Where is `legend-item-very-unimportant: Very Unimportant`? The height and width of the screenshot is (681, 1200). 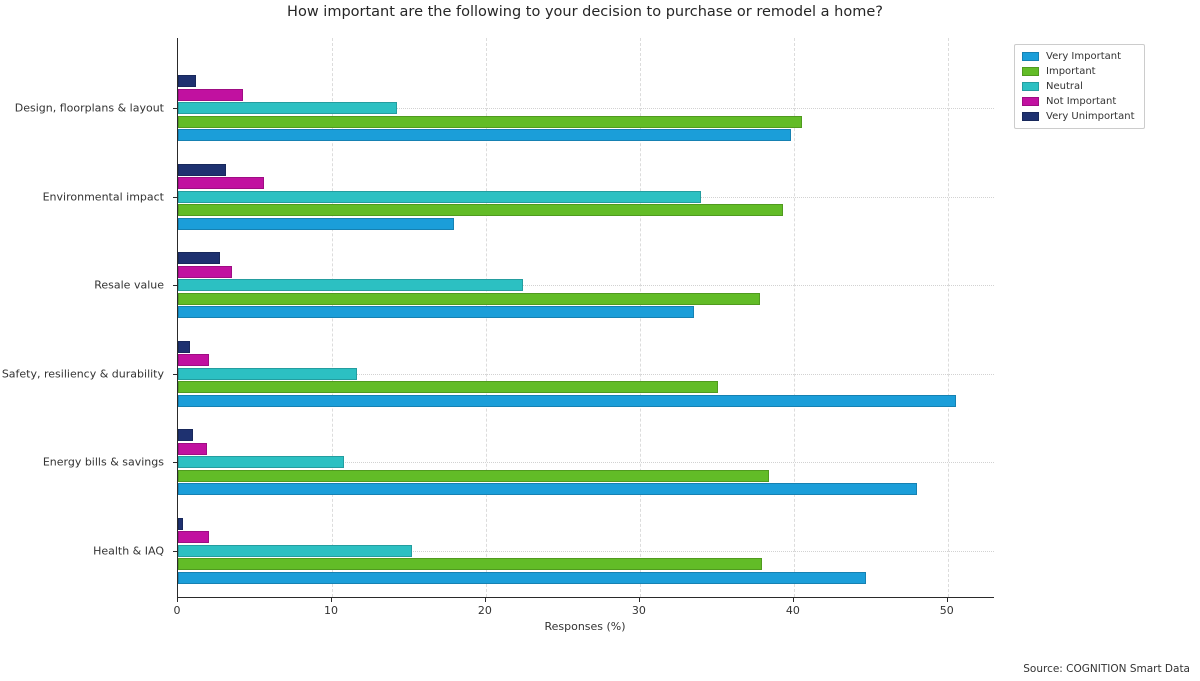
legend-item-very-unimportant: Very Unimportant is located at coordinates (1078, 116).